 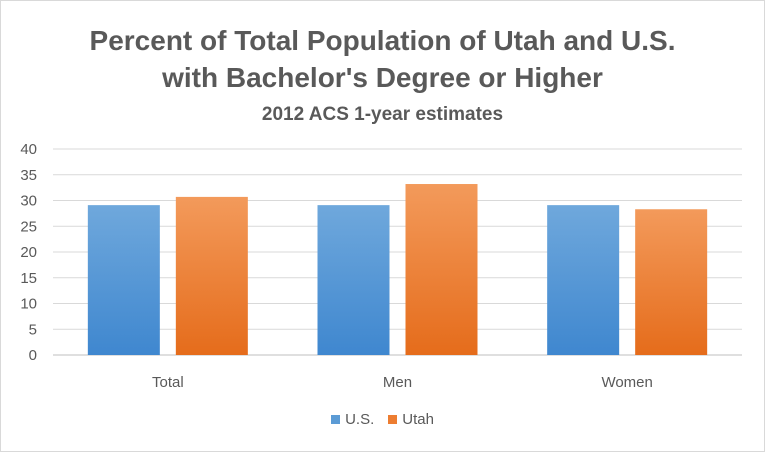 What do you see at coordinates (28, 304) in the screenshot?
I see `y-tick-label-10: 10` at bounding box center [28, 304].